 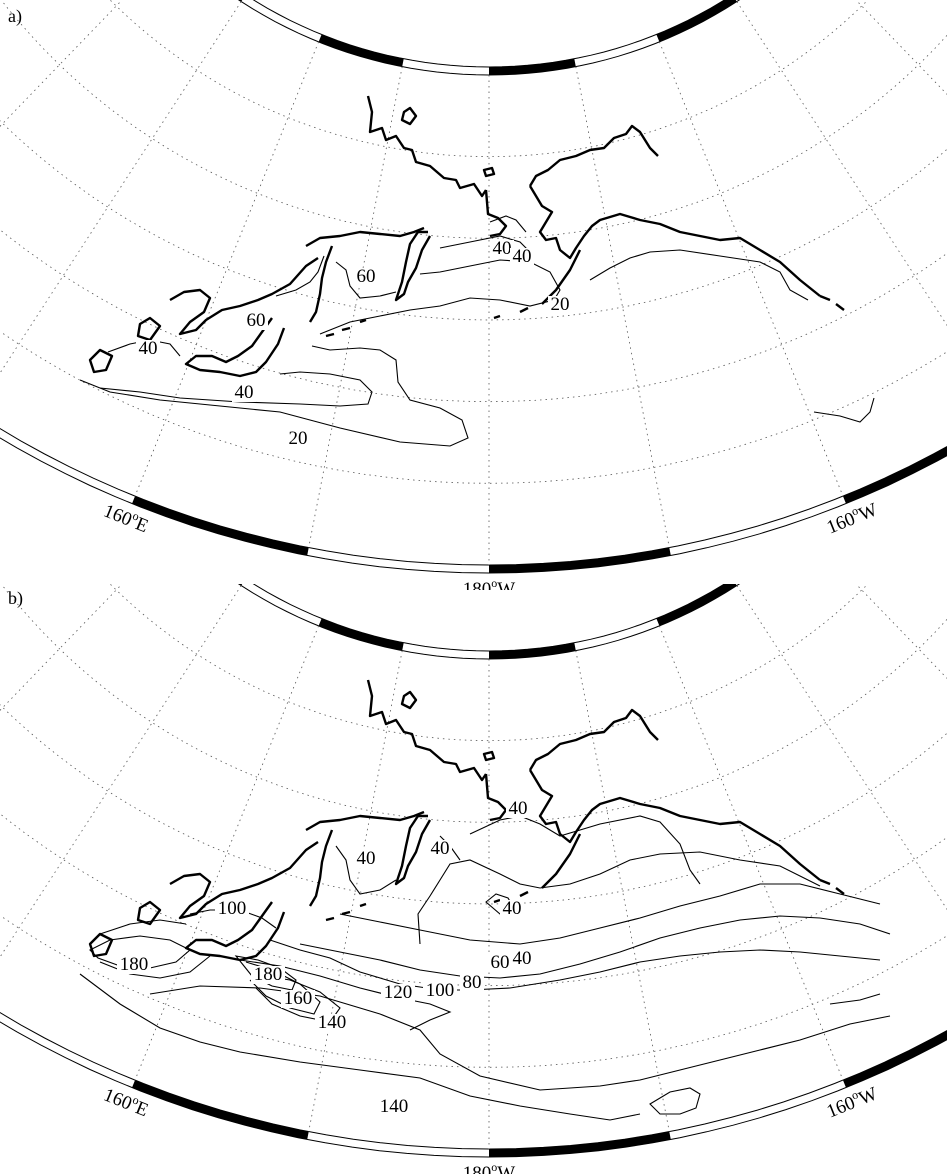 What do you see at coordinates (496, 797) in the screenshot?
I see `coastline-chukotka` at bounding box center [496, 797].